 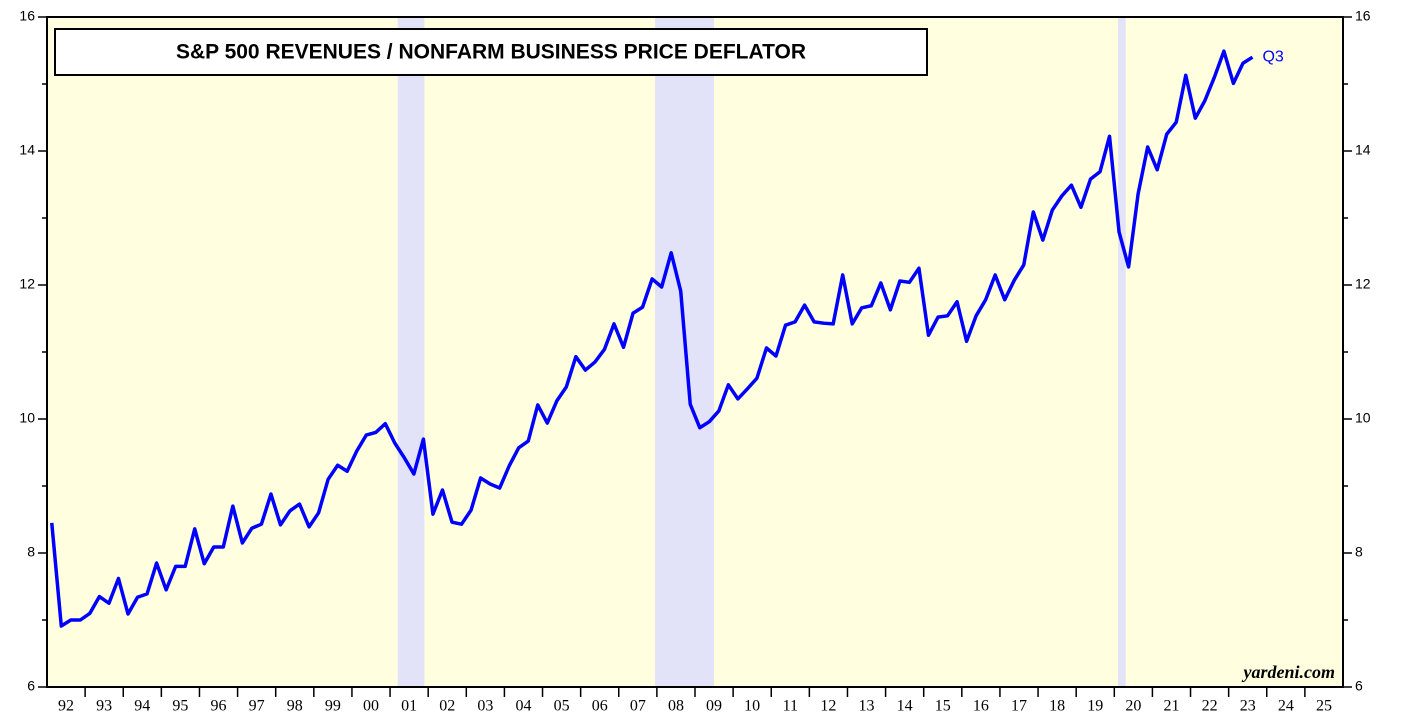 I want to click on x-tick-label: 93, so click(x=104, y=706).